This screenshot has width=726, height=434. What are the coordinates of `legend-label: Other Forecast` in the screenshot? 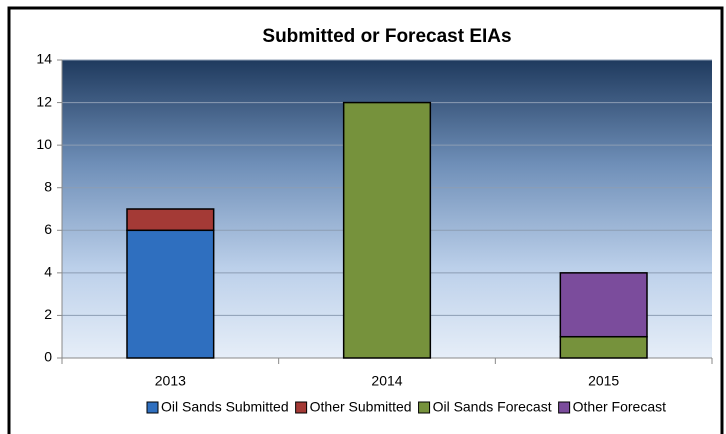 It's located at (619, 407).